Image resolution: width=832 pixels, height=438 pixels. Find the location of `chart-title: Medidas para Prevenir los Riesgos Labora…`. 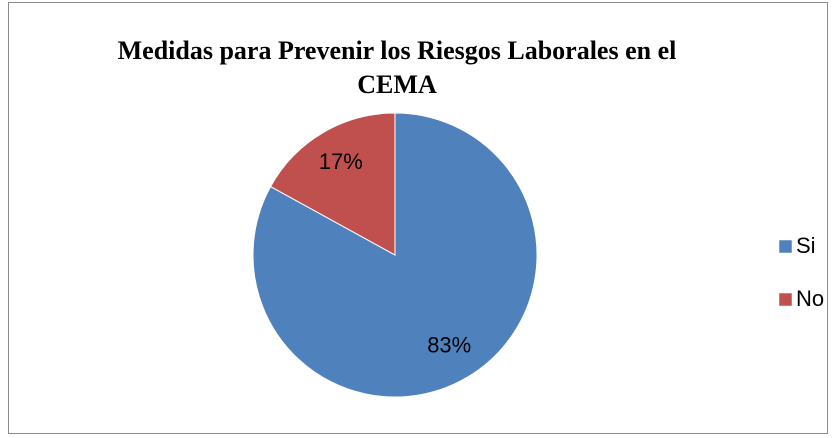

chart-title: Medidas para Prevenir los Riesgos Labora… is located at coordinates (397, 67).